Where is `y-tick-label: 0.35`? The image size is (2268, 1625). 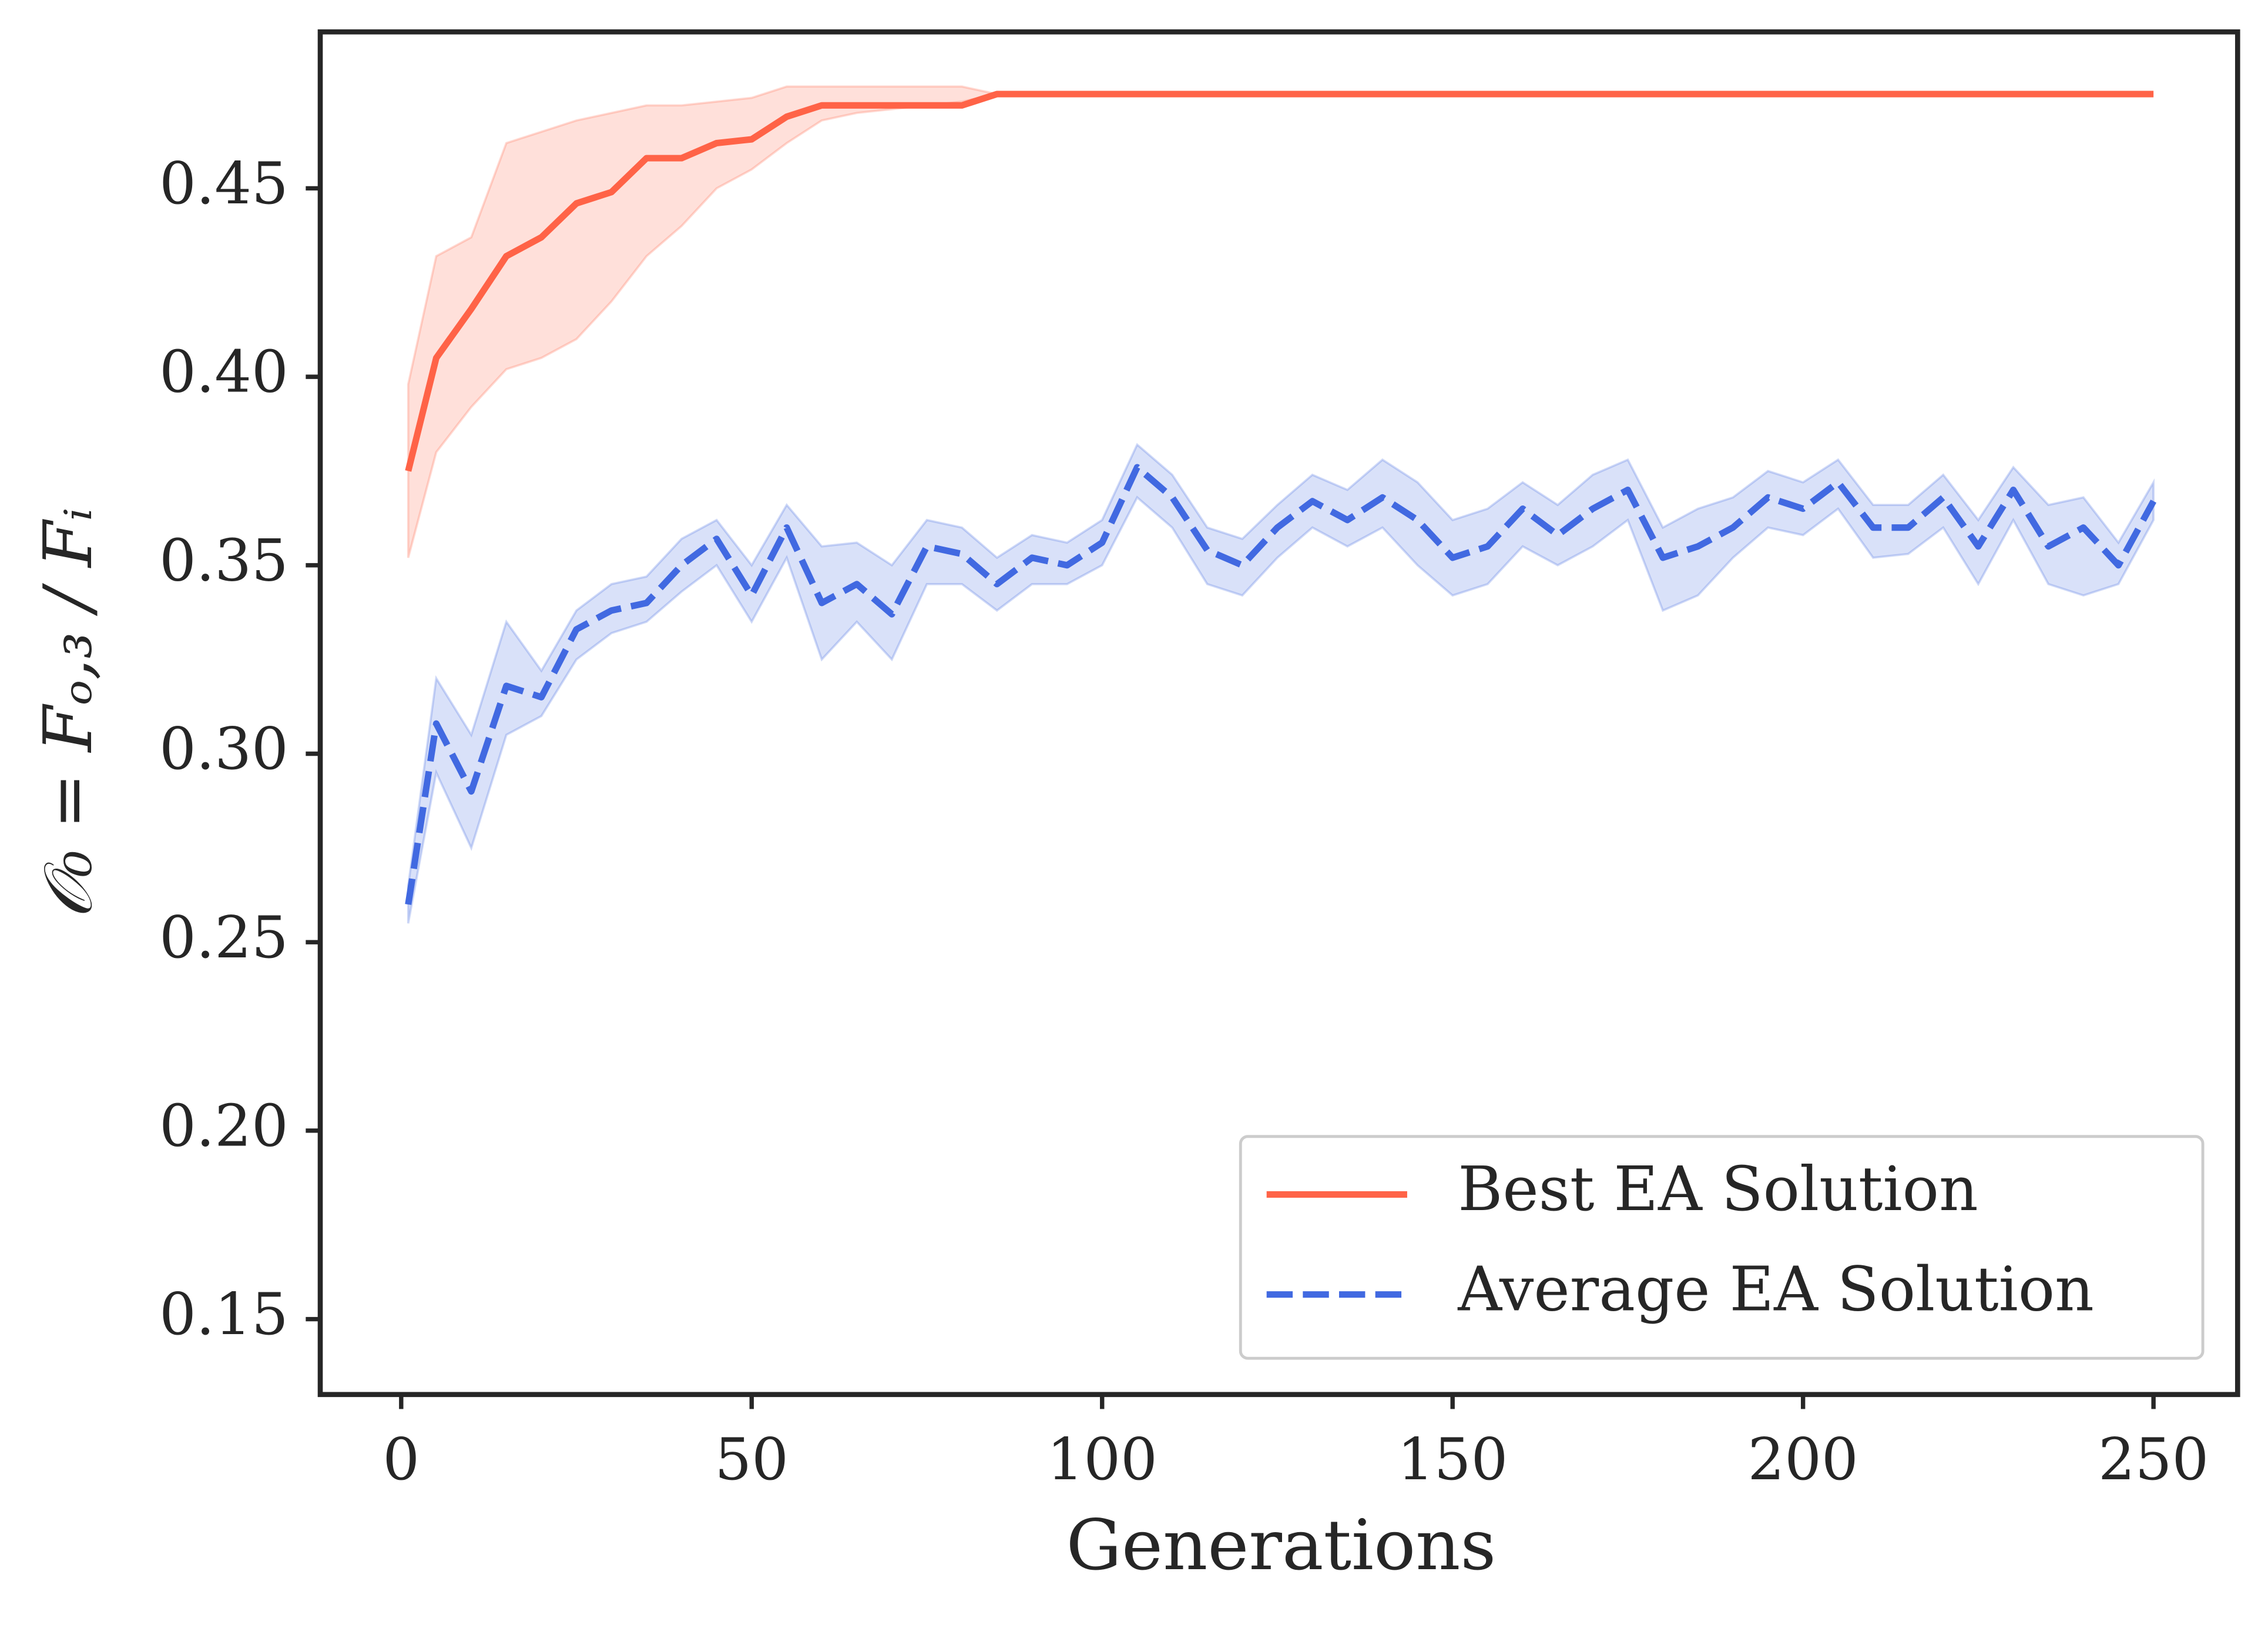 y-tick-label: 0.35 is located at coordinates (223, 560).